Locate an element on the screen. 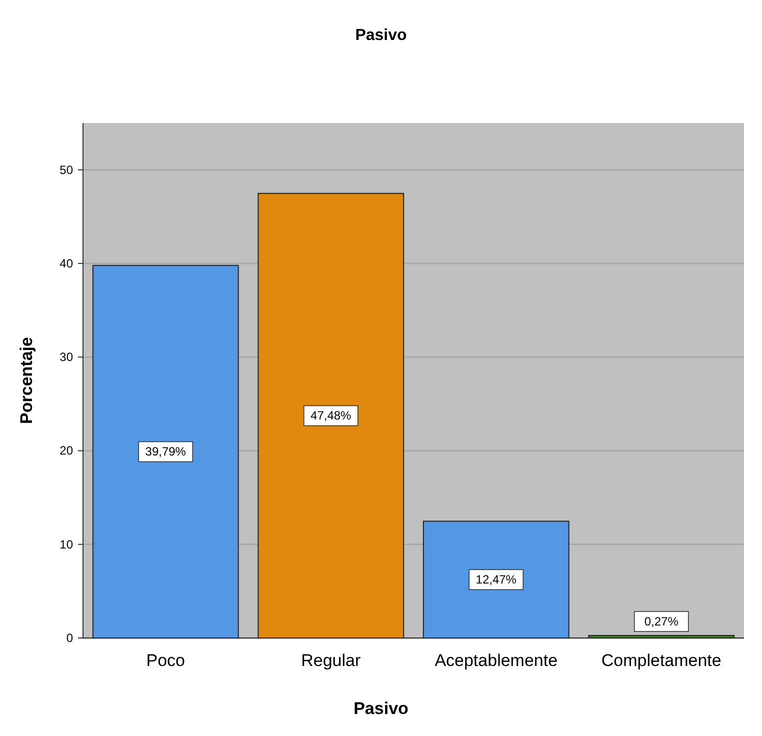 The height and width of the screenshot is (736, 762). data-label: 12,47% is located at coordinates (496, 579).